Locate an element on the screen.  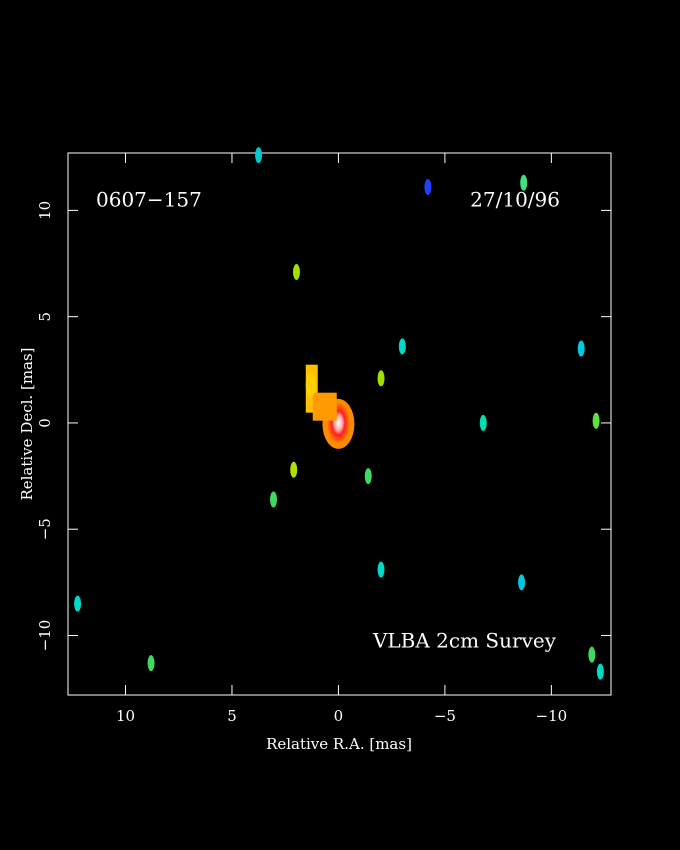
x-tick-label: −5 is located at coordinates (445, 716).